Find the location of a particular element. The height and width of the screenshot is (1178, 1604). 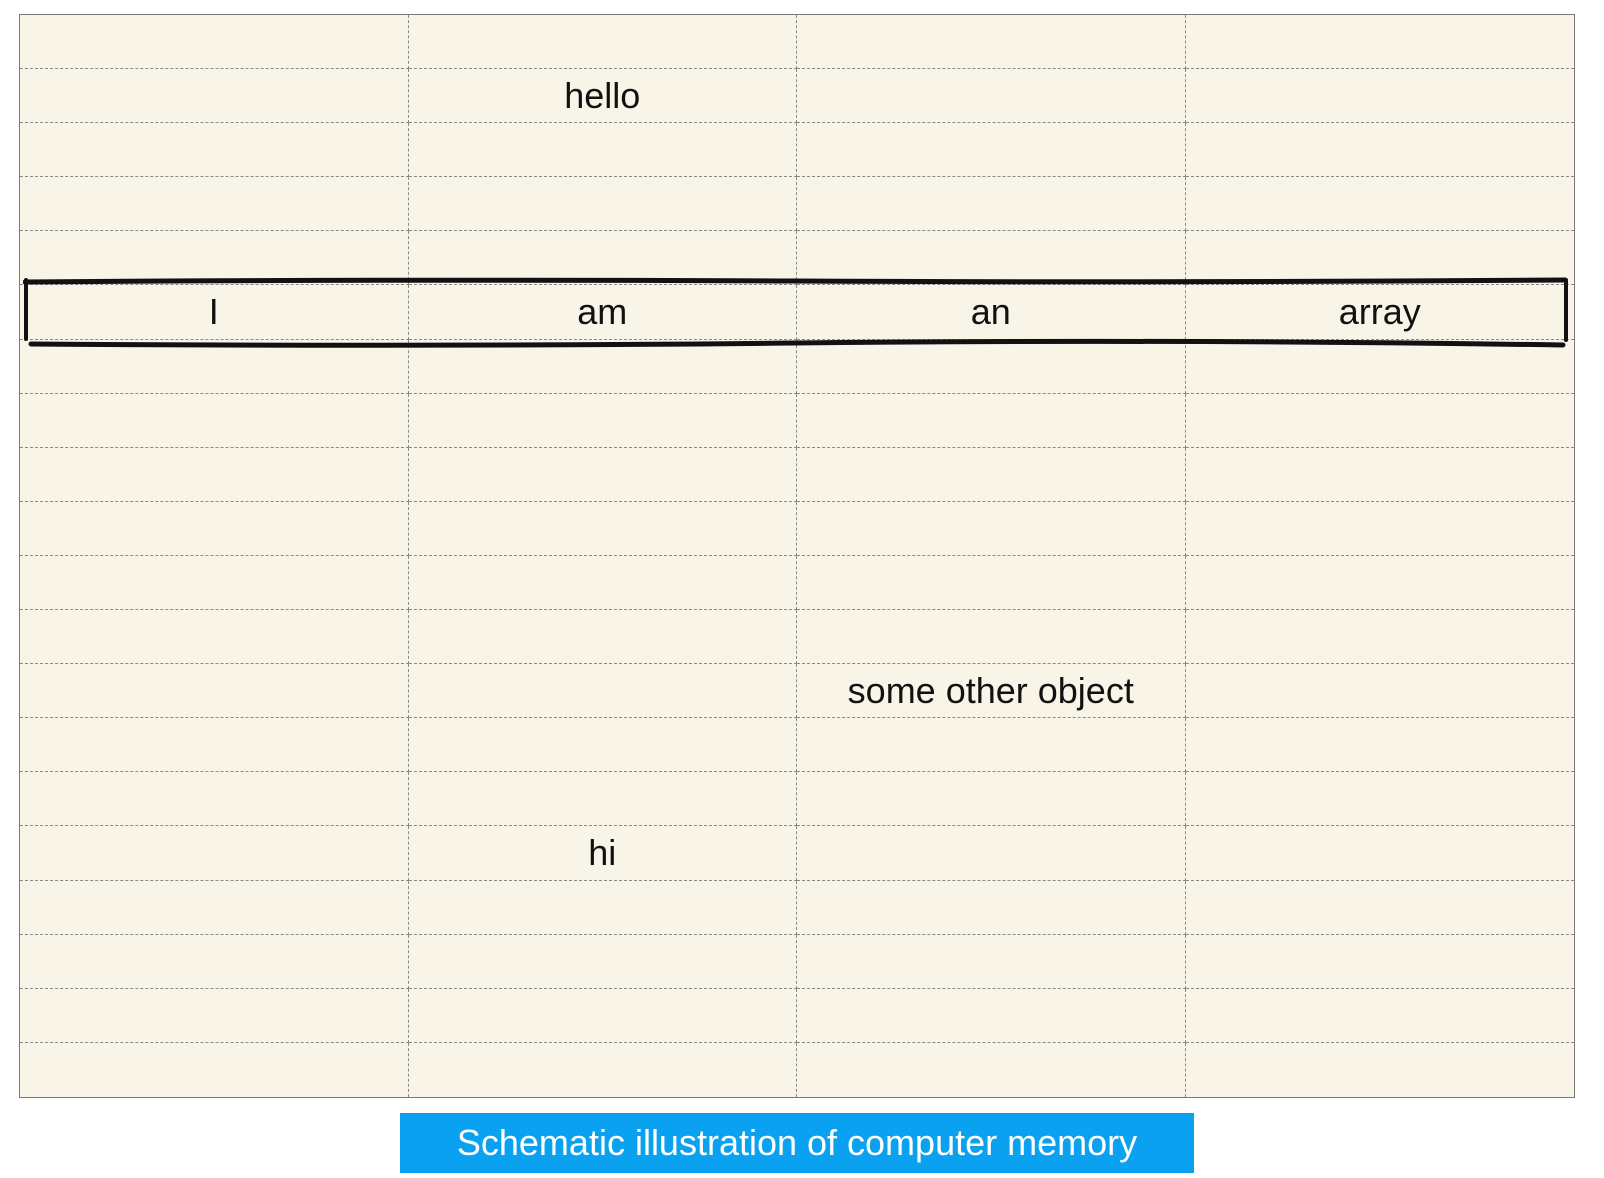

memory-cell: hi is located at coordinates (602, 853).